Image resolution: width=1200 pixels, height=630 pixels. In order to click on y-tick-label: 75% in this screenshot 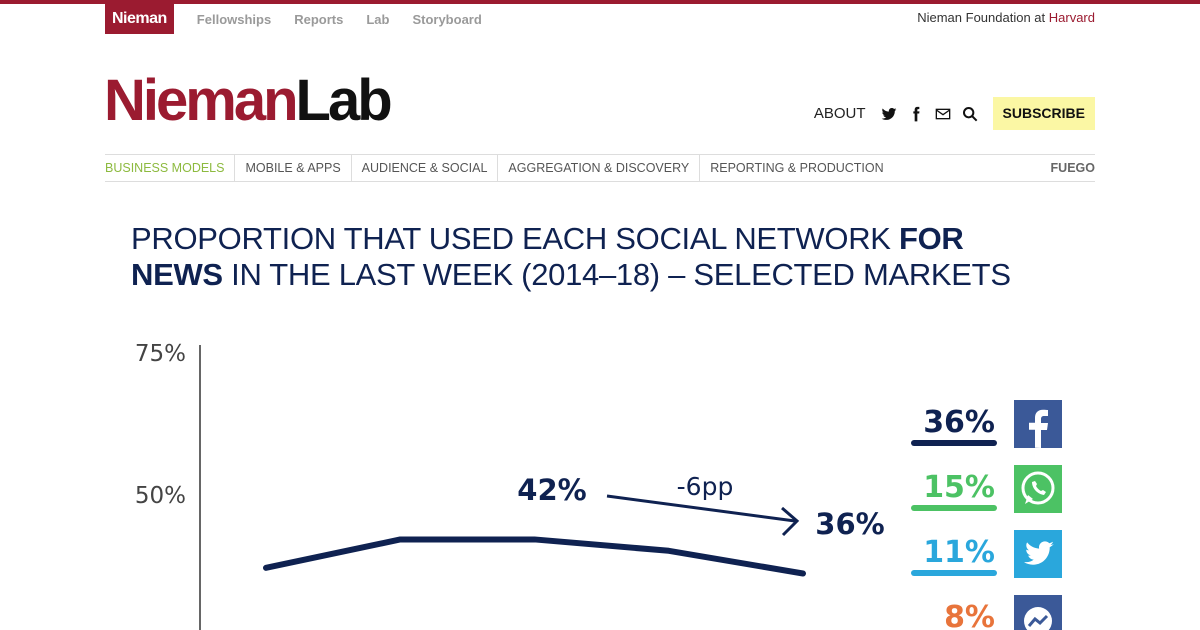, I will do `click(160, 354)`.